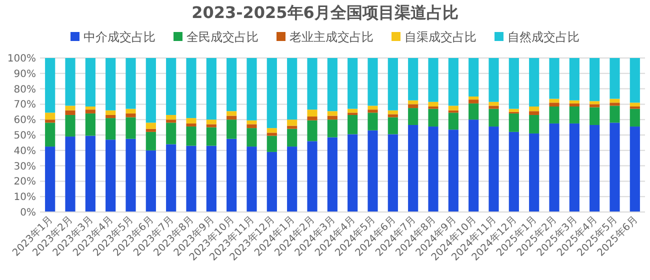 The height and width of the screenshot is (280, 650). Describe the element at coordinates (25, 136) in the screenshot. I see `y-tick-label: 50%` at that location.